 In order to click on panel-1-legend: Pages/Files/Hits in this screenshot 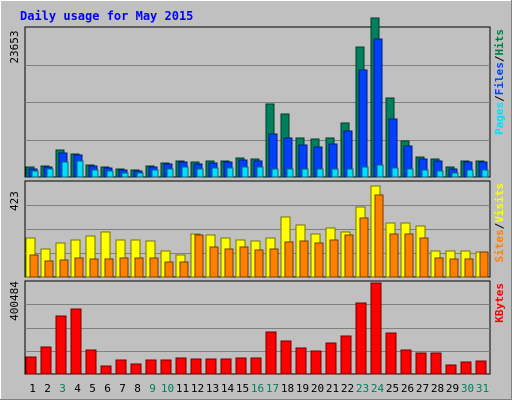, I will do `click(499, 82)`.